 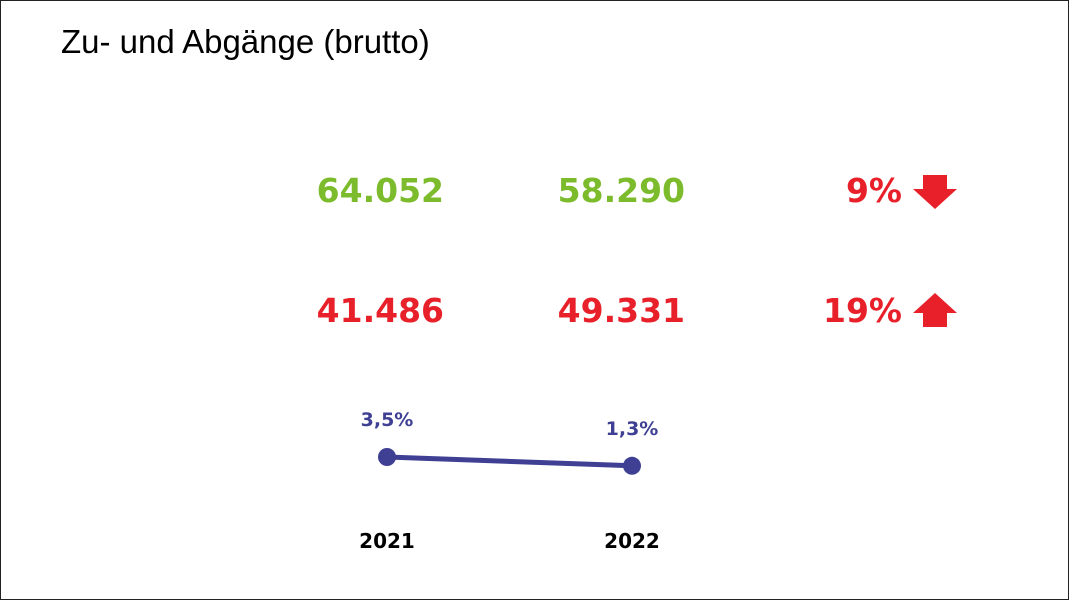 What do you see at coordinates (621, 310) in the screenshot?
I see `value-2022-row2: 49.331` at bounding box center [621, 310].